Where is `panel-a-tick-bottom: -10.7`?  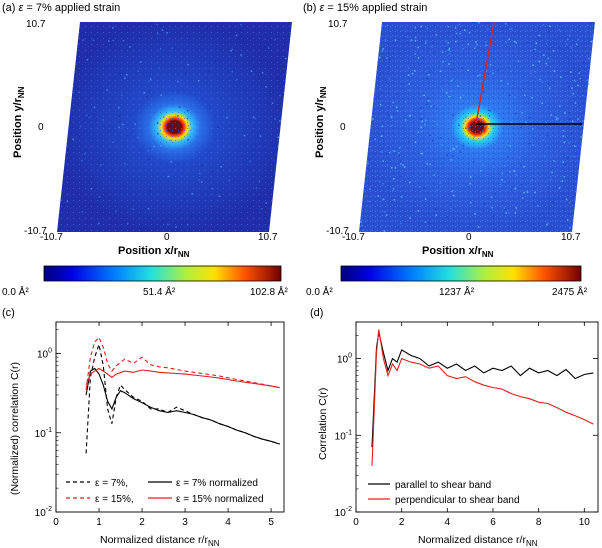 panel-a-tick-bottom: -10.7 is located at coordinates (35, 231).